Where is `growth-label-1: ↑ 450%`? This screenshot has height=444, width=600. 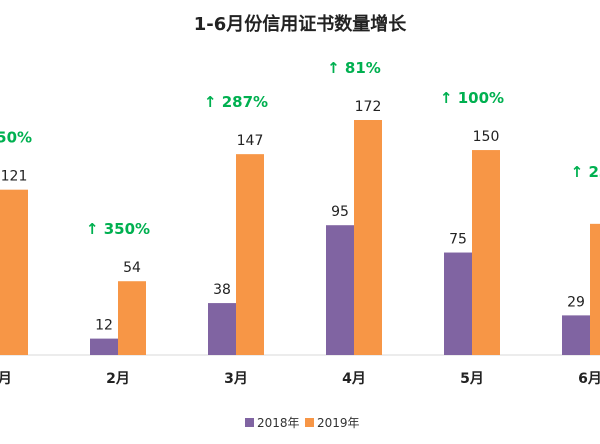 growth-label-1: ↑ 450% is located at coordinates (16, 138).